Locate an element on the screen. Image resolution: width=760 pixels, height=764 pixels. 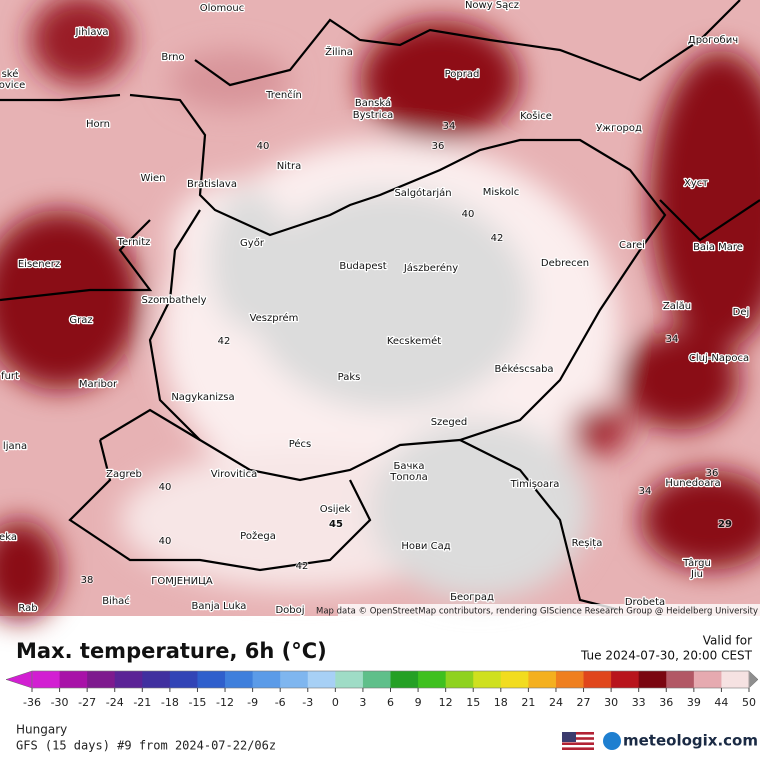
city-label: Топола is located at coordinates (408, 477).